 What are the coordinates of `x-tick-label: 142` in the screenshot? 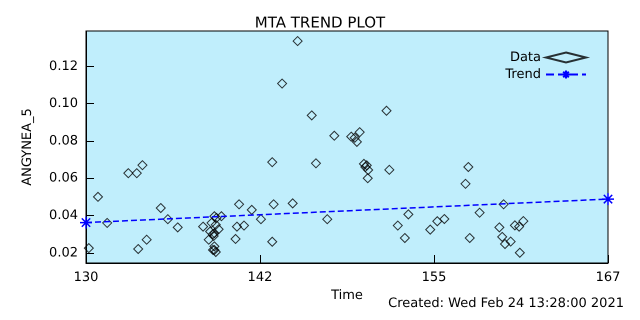 It's located at (260, 277).